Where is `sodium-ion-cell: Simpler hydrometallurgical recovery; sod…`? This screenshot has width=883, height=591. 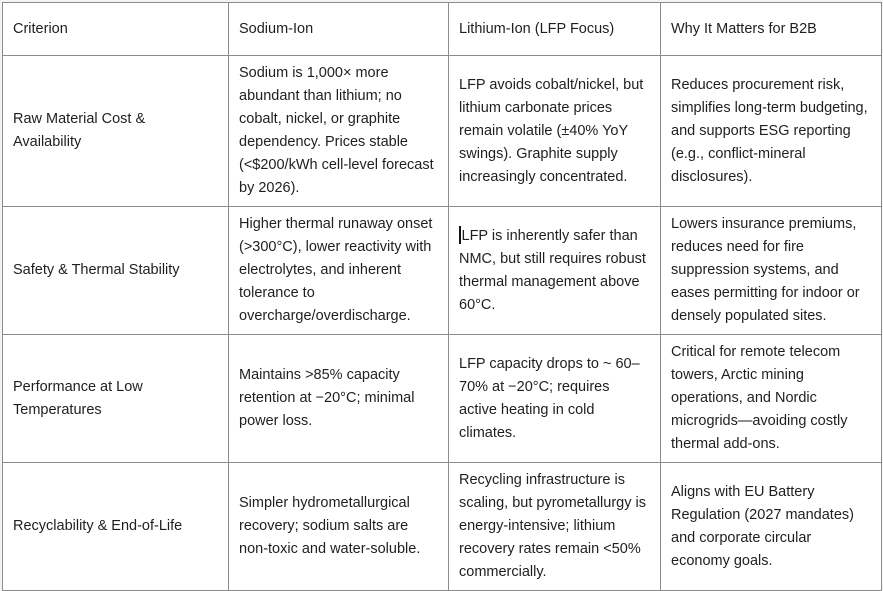 sodium-ion-cell: Simpler hydrometallurgical recovery; sod… is located at coordinates (338, 526).